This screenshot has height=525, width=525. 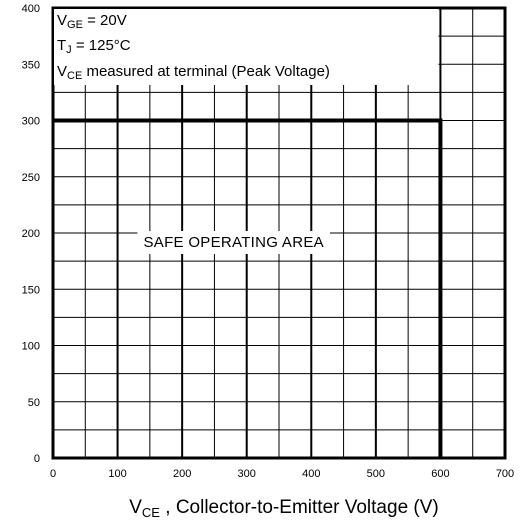 What do you see at coordinates (31, 178) in the screenshot?
I see `y-tick-label: 250` at bounding box center [31, 178].